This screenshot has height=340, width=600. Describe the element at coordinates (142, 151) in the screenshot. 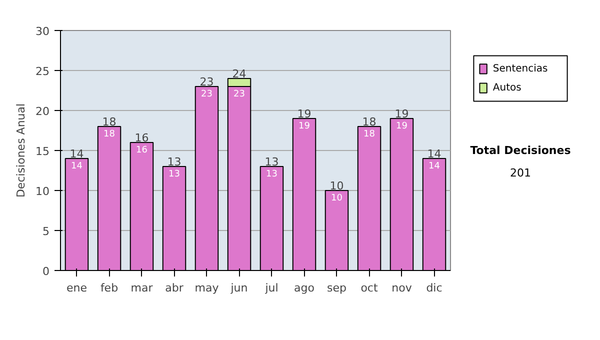

I see `data-label: 16` at that location.